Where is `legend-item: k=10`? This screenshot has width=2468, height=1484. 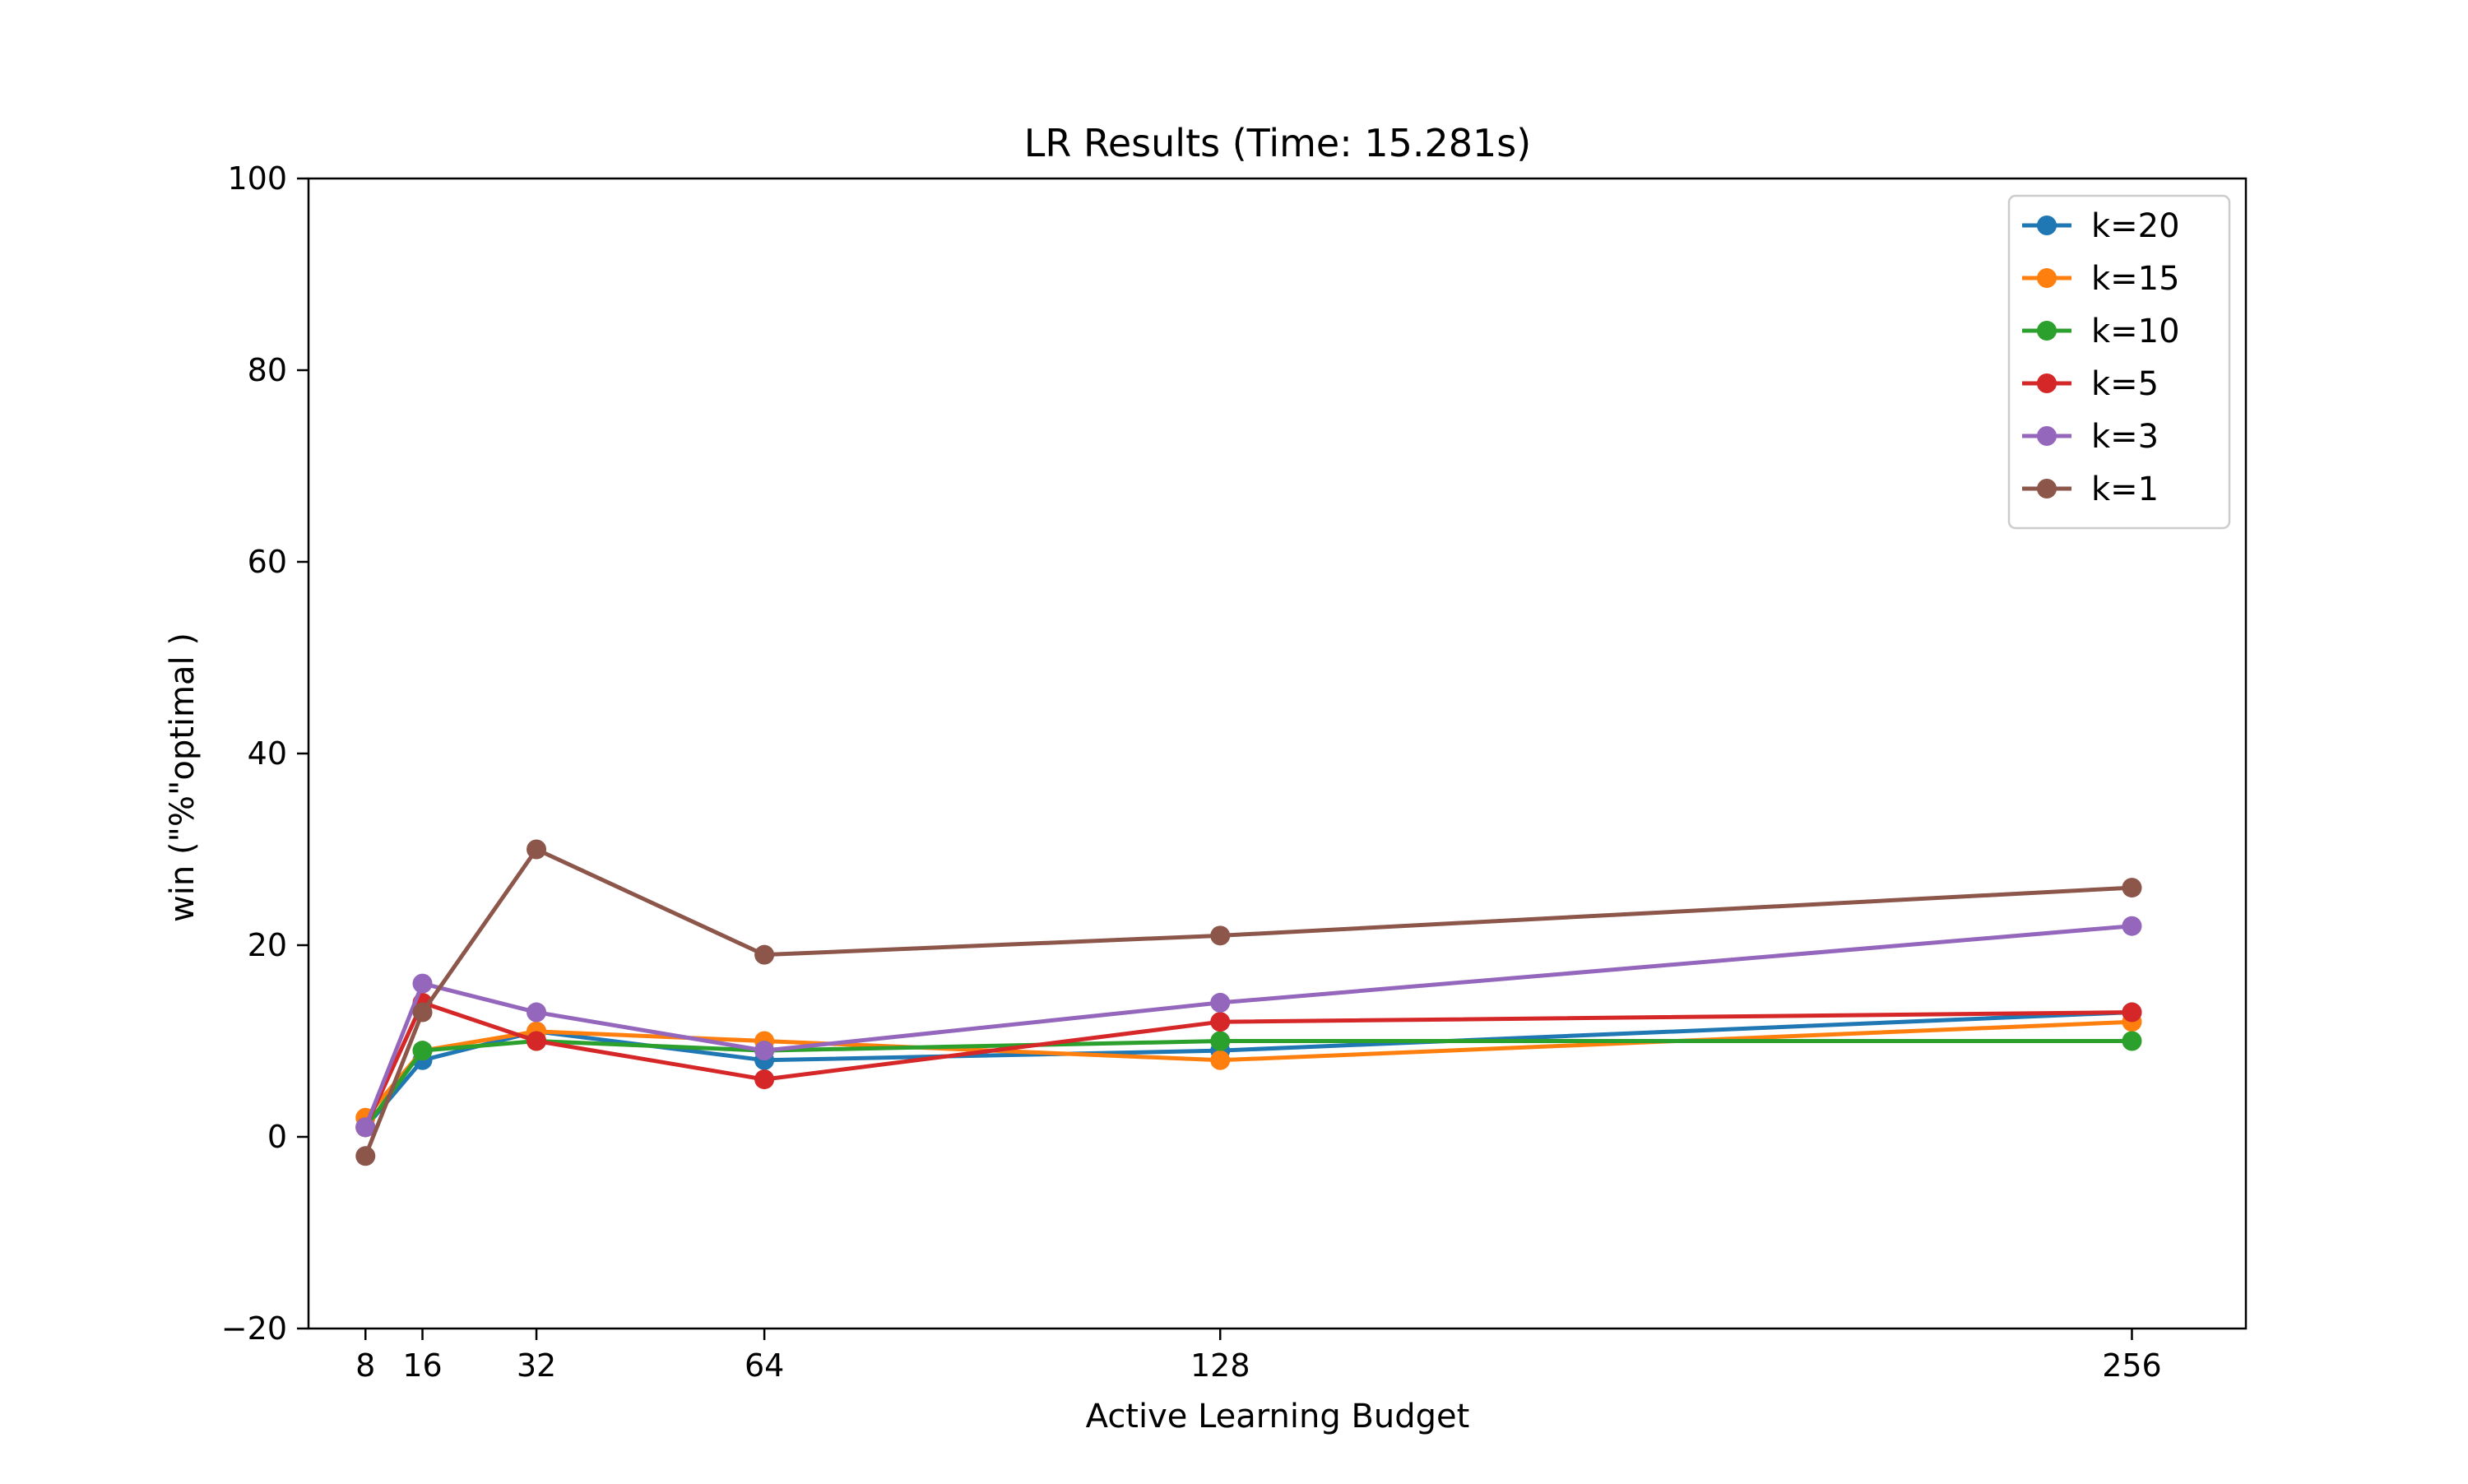
legend-item: k=10 is located at coordinates (2101, 331).